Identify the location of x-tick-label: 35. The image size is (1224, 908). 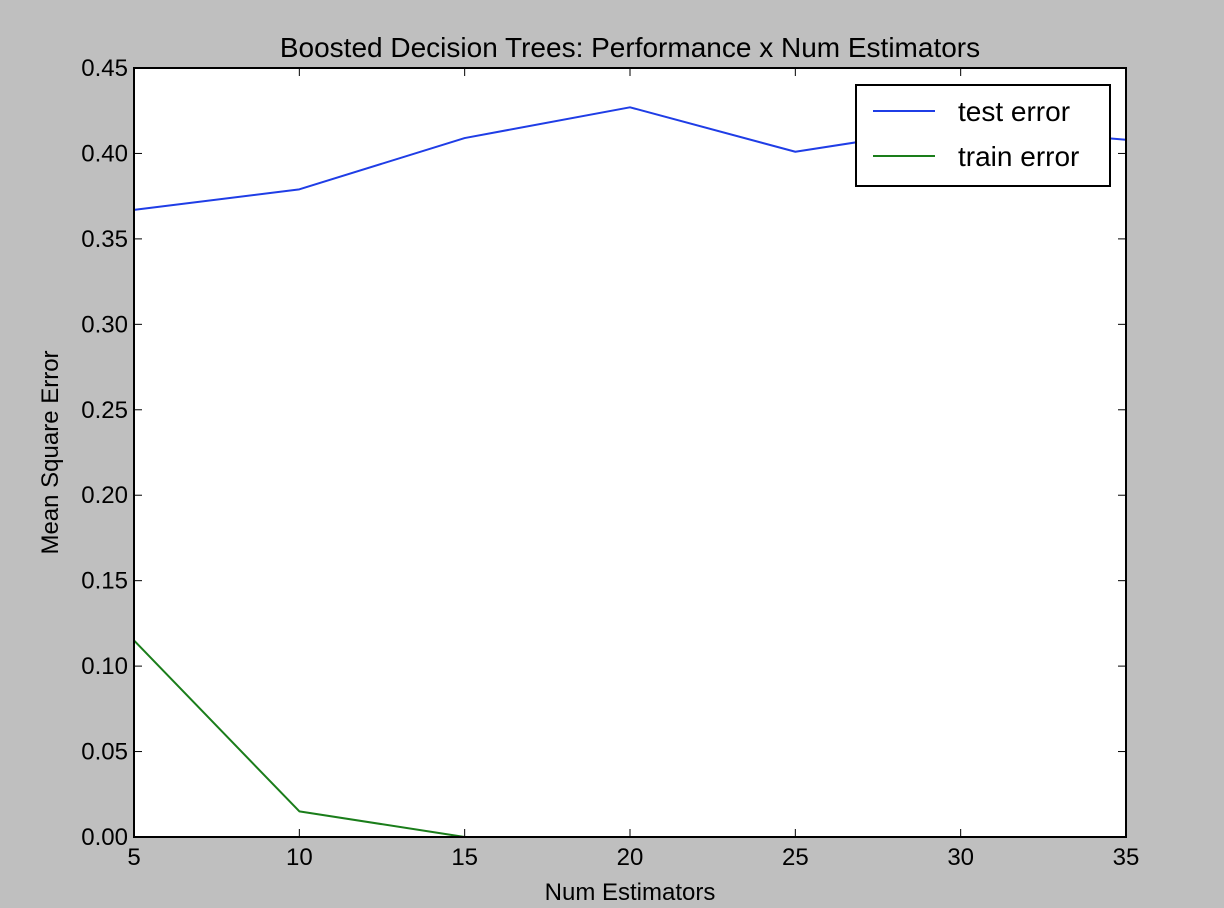
(1126, 857).